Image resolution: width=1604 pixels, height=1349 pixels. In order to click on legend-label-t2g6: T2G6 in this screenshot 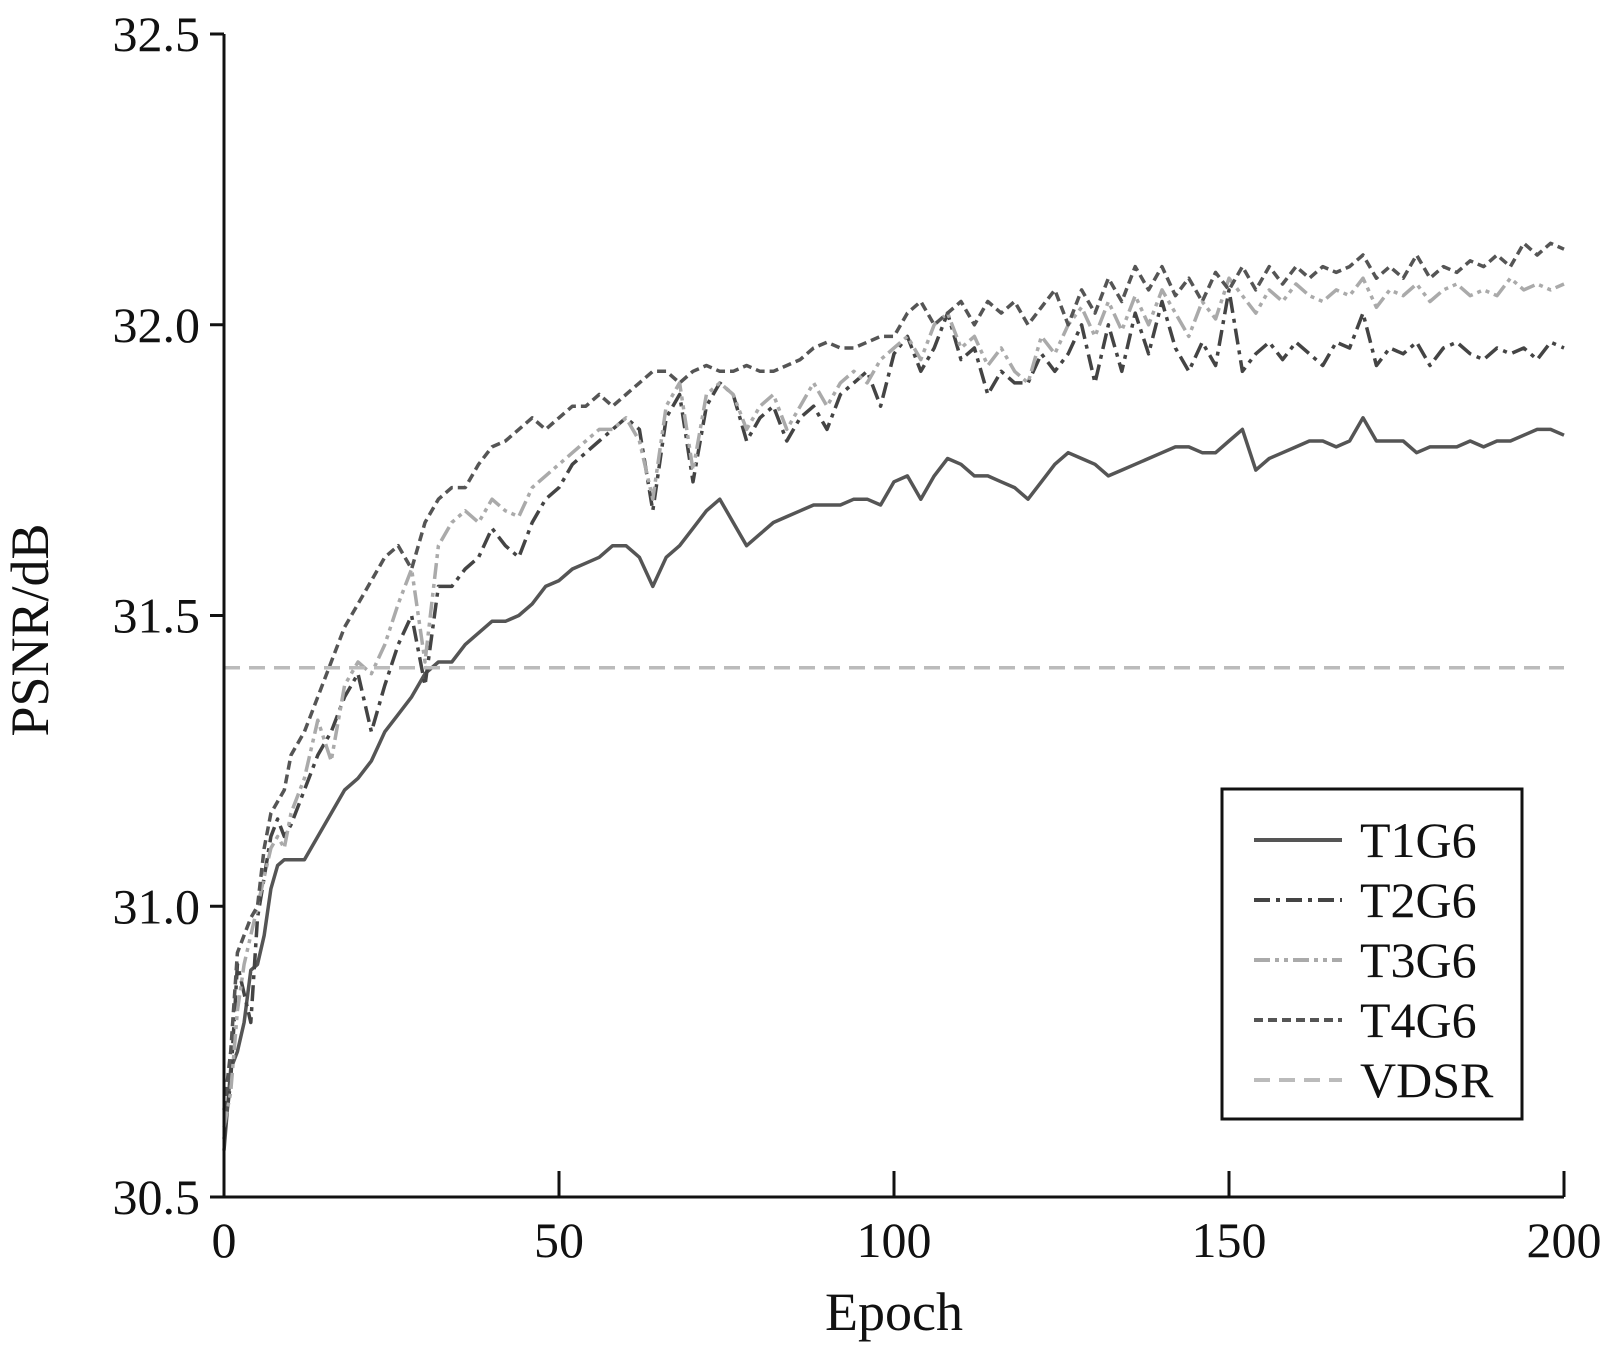, I will do `click(1418, 900)`.